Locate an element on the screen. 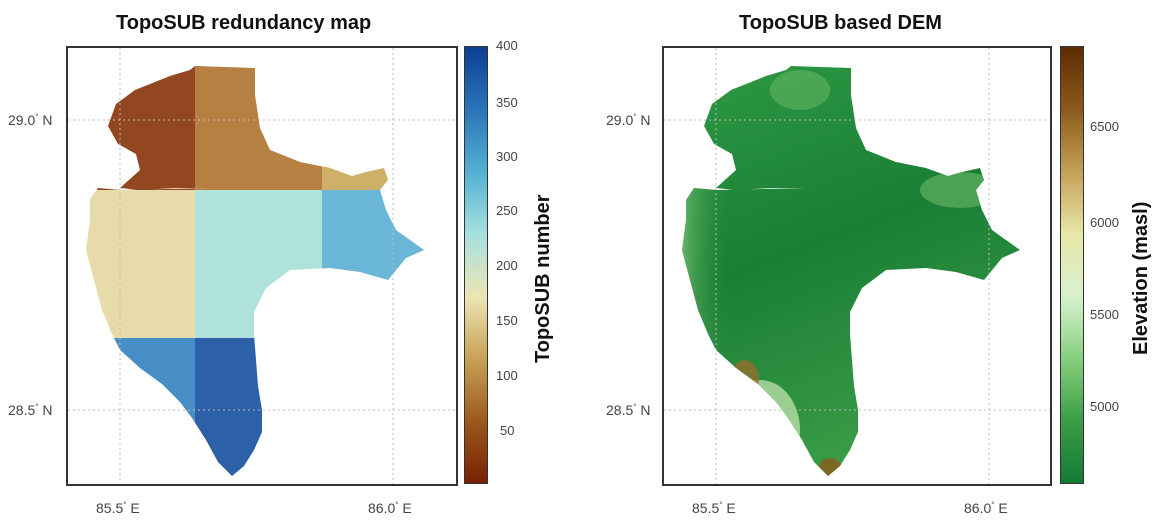 The width and height of the screenshot is (1162, 522). colorbar-tick: 250 is located at coordinates (507, 210).